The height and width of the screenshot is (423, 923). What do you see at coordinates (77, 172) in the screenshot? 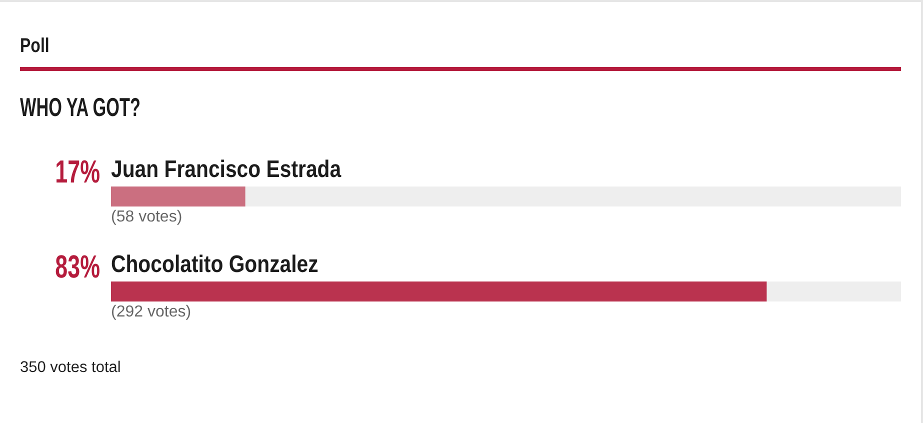
I see `data-label: 17%` at bounding box center [77, 172].